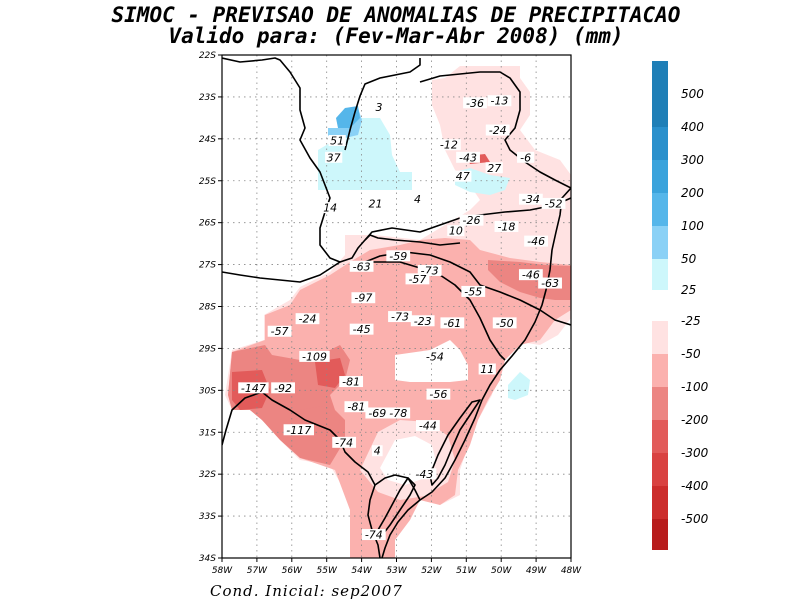 Image resolution: width=792 pixels, height=612 pixels. I want to click on anomaly-value: -52, so click(554, 203).